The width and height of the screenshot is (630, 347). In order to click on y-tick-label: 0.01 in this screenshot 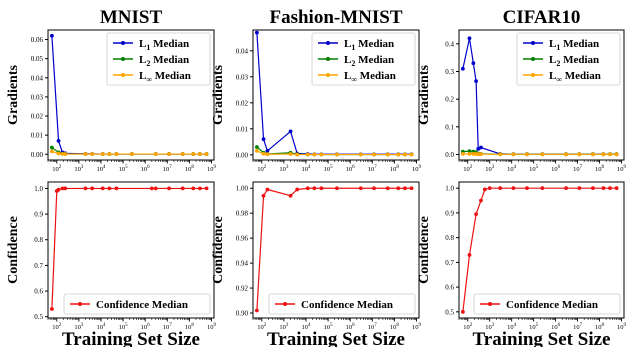, I will do `click(37, 136)`.